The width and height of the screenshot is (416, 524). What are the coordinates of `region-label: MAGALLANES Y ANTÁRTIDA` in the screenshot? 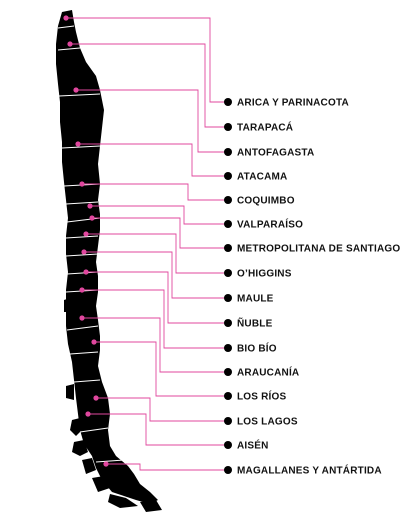 It's located at (309, 470).